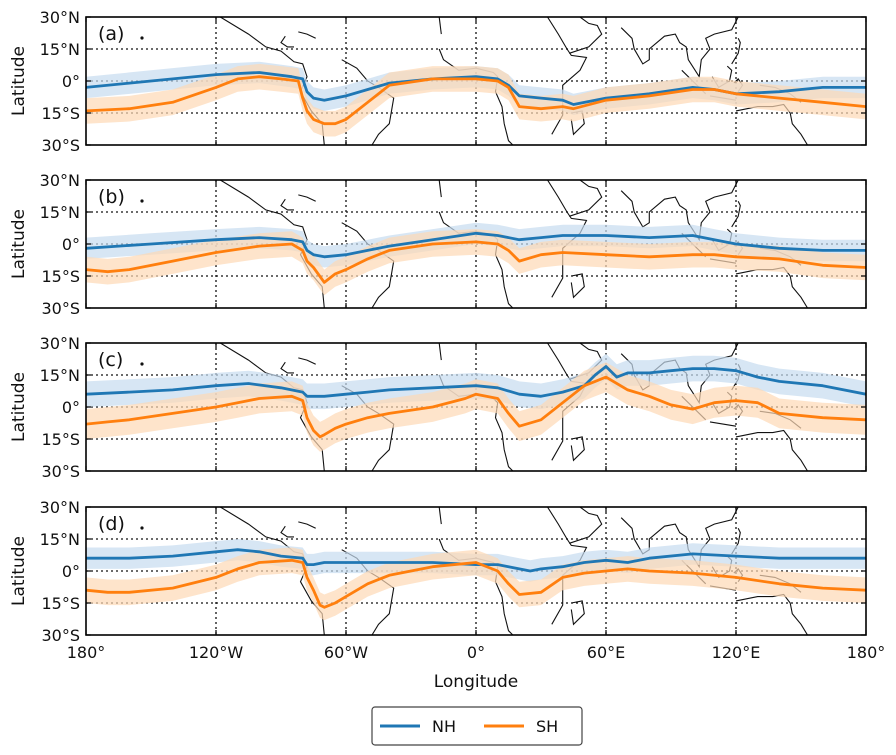 Image resolution: width=896 pixels, height=755 pixels. Describe the element at coordinates (111, 197) in the screenshot. I see `panel-label: (b)` at that location.